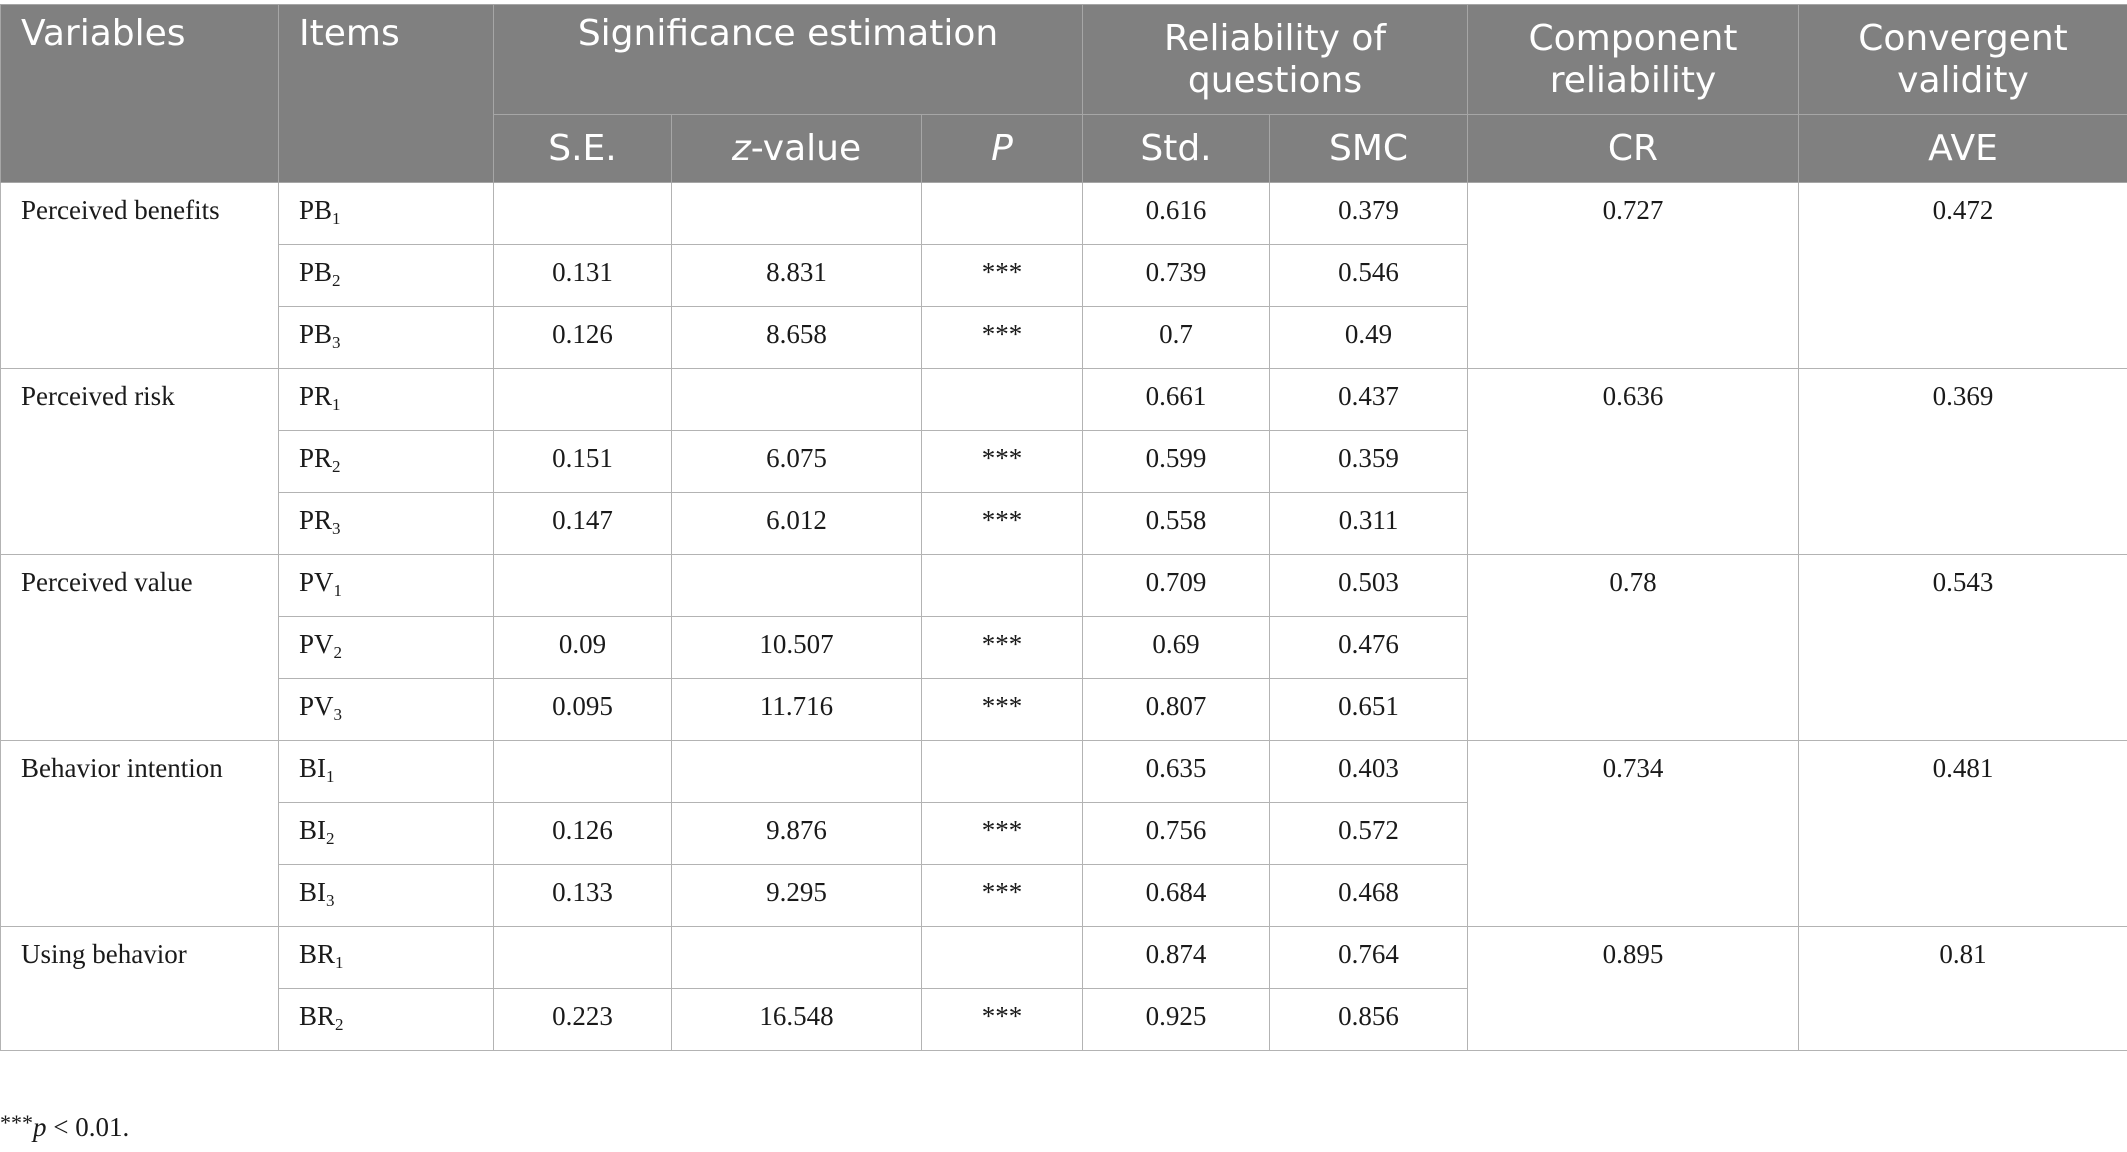 The width and height of the screenshot is (2127, 1152). What do you see at coordinates (1176, 399) in the screenshot?
I see `std-cell: 0.661` at bounding box center [1176, 399].